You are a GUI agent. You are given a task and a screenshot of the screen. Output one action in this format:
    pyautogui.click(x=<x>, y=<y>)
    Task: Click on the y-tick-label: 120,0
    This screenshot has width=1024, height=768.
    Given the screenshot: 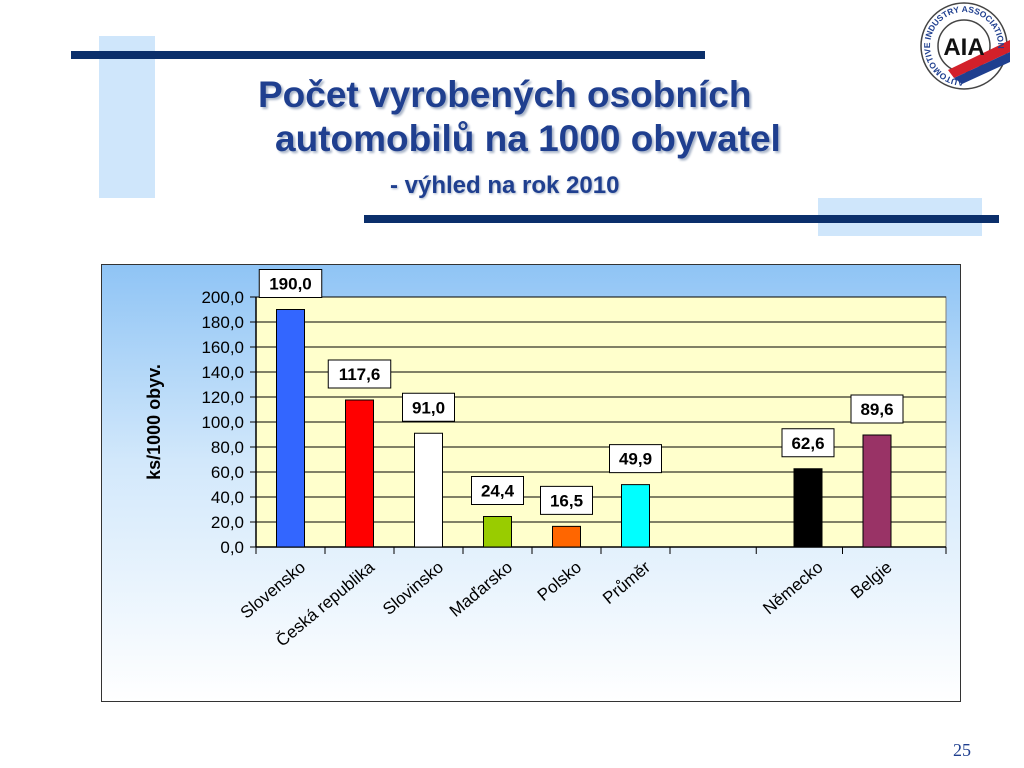 What is the action you would take?
    pyautogui.click(x=222, y=397)
    